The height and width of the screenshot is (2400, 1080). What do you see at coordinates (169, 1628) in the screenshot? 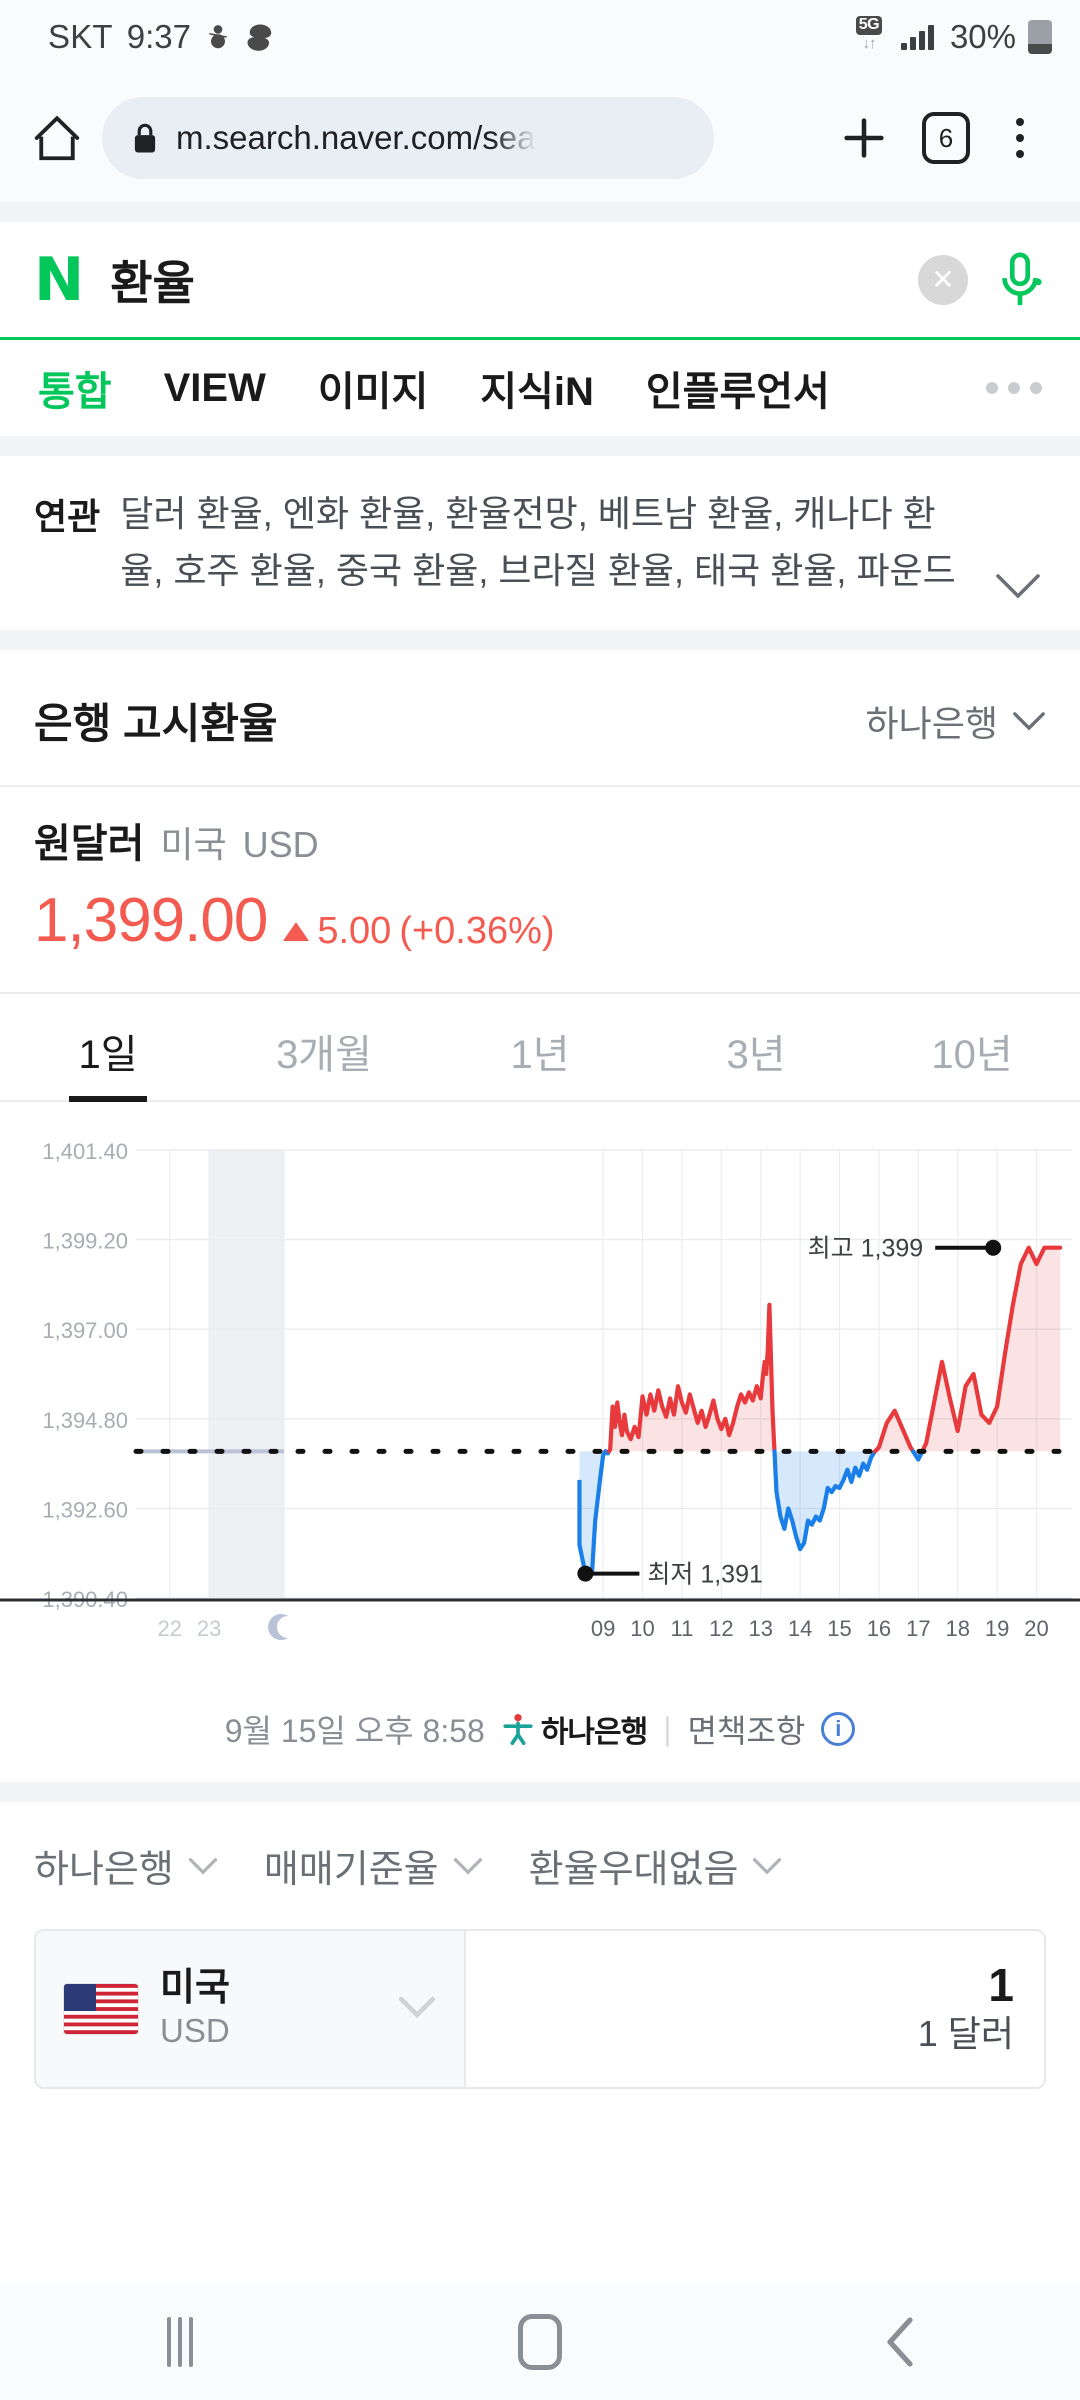
I see `x-axis-tick: 22` at bounding box center [169, 1628].